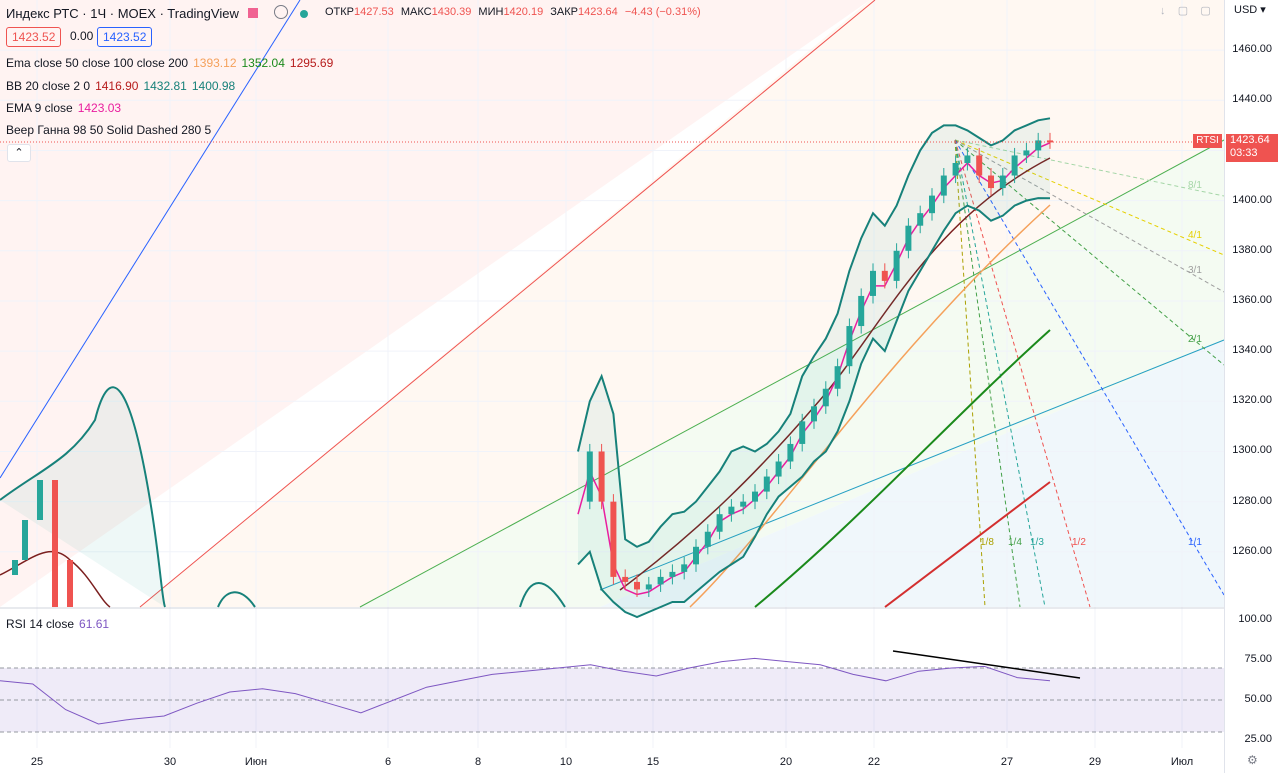 The image size is (1280, 773). I want to click on change-value: −4.43 (−0.31%), so click(662, 12).